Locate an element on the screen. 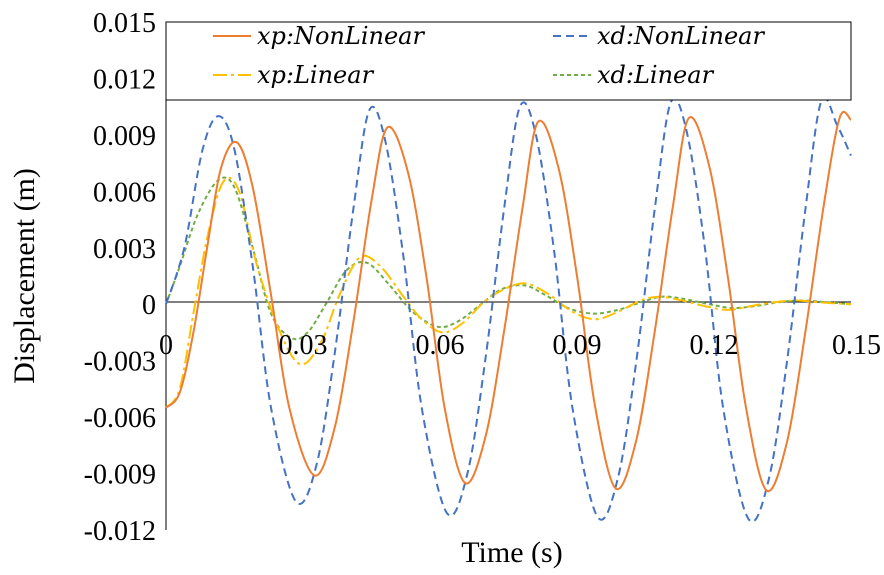 Image resolution: width=884 pixels, height=575 pixels. x-tick-label: 0.15 is located at coordinates (856, 345).